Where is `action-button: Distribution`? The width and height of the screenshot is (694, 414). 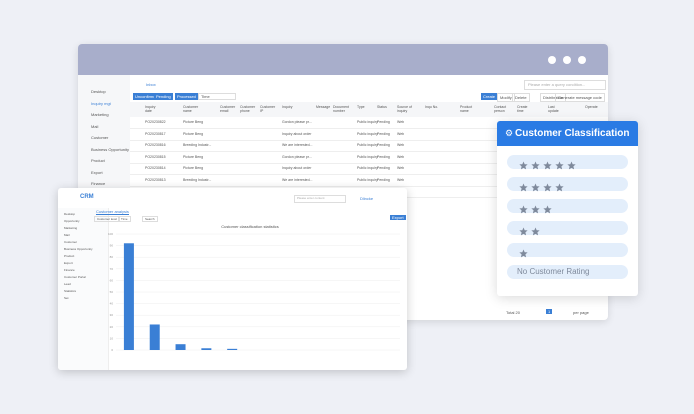
action-button: Distribution is located at coordinates (553, 97).